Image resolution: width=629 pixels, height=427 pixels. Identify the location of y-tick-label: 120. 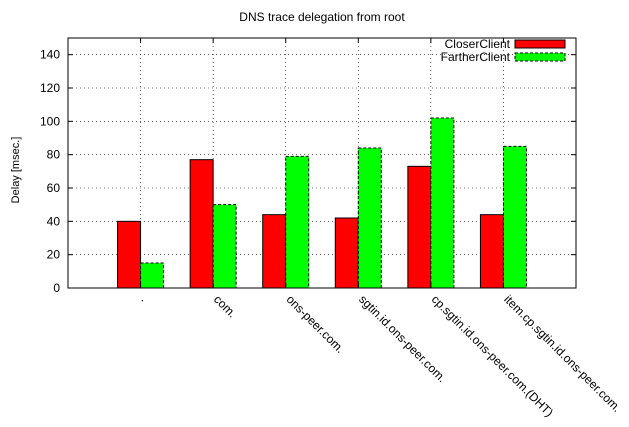
(50, 88).